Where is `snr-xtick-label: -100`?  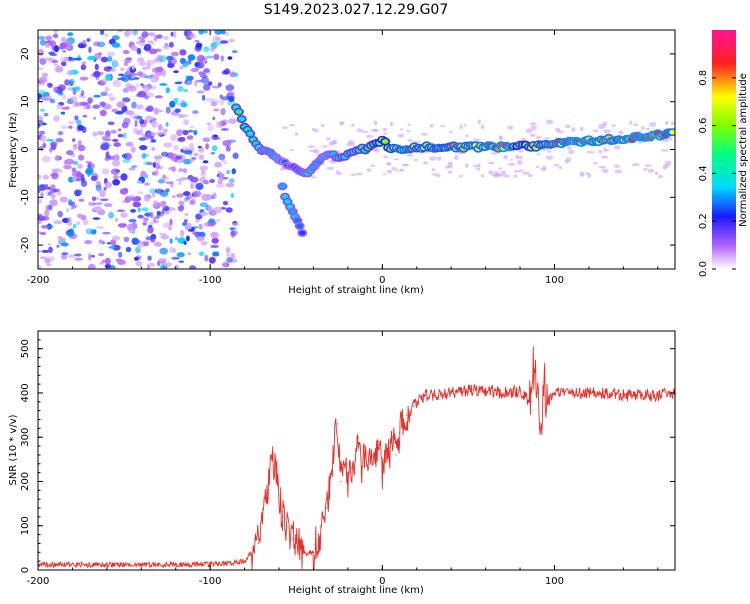
snr-xtick-label: -100 is located at coordinates (210, 581).